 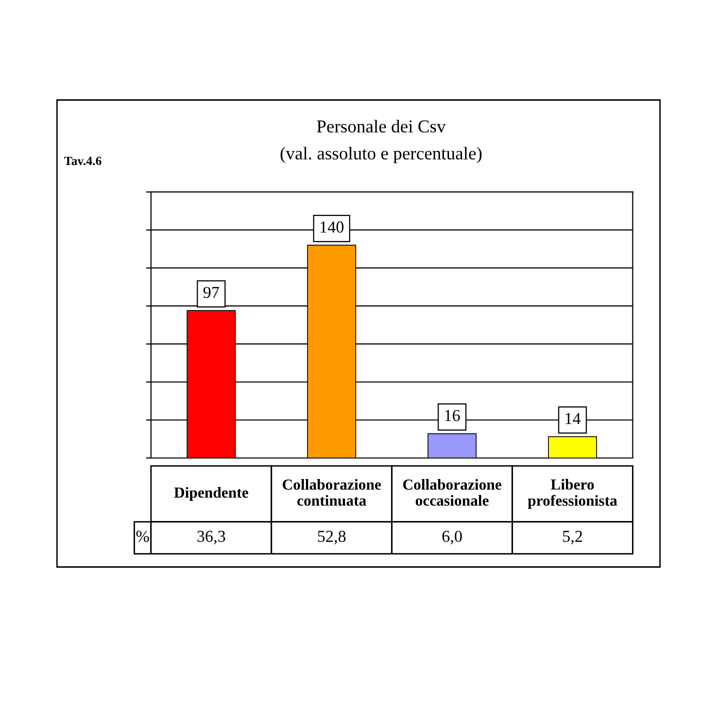 I want to click on text: Tav.4.6, so click(x=83, y=161).